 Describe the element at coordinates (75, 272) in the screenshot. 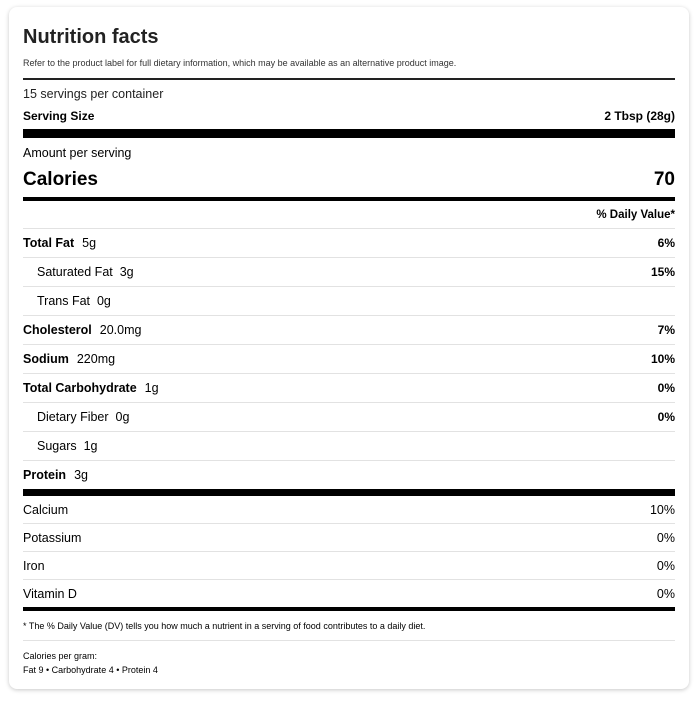

I see `nutrient-name: Saturated Fat` at that location.